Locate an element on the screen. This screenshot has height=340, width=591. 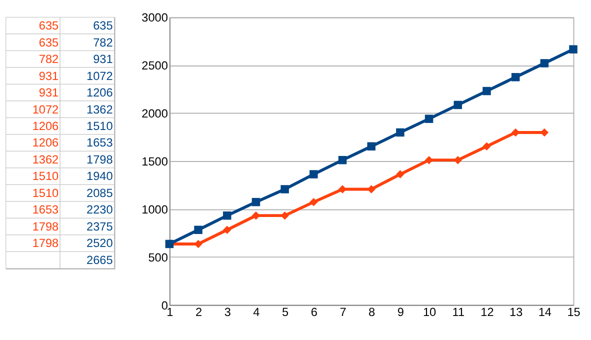
x-tick-label: 10 is located at coordinates (429, 312).